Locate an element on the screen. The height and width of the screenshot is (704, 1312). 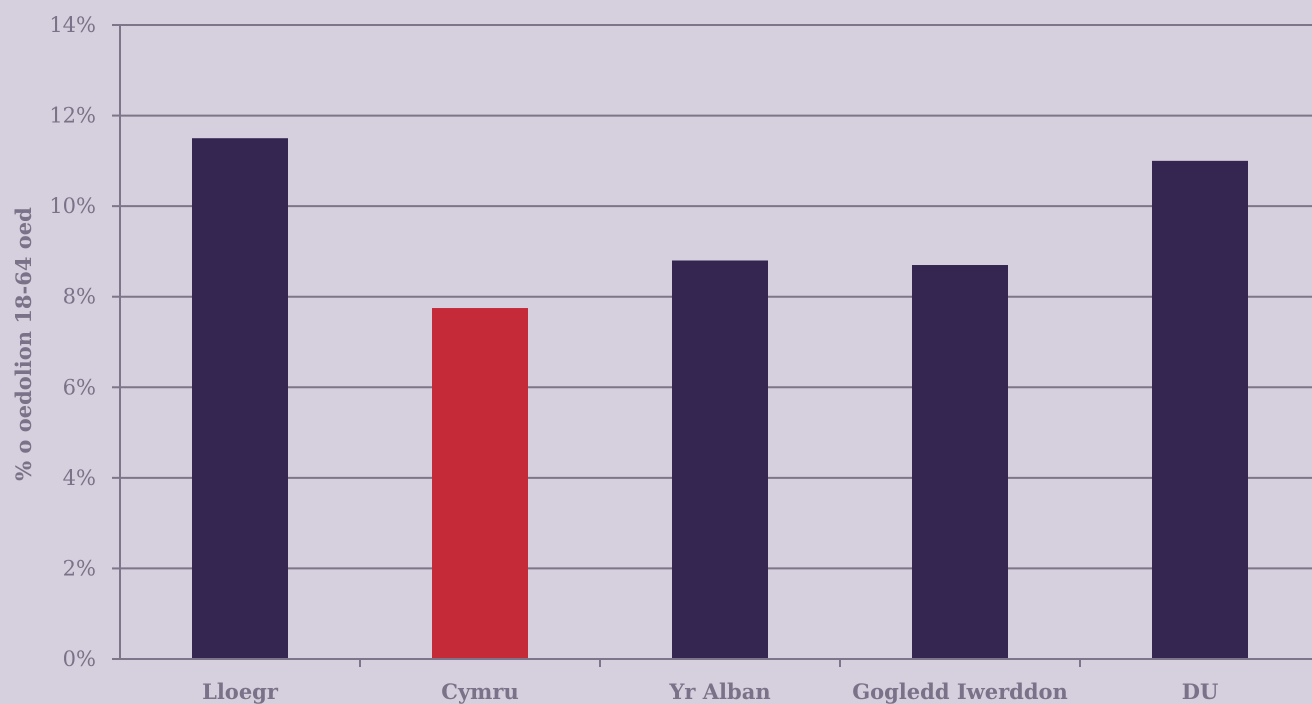
y-tick-label: 0% is located at coordinates (79, 659).